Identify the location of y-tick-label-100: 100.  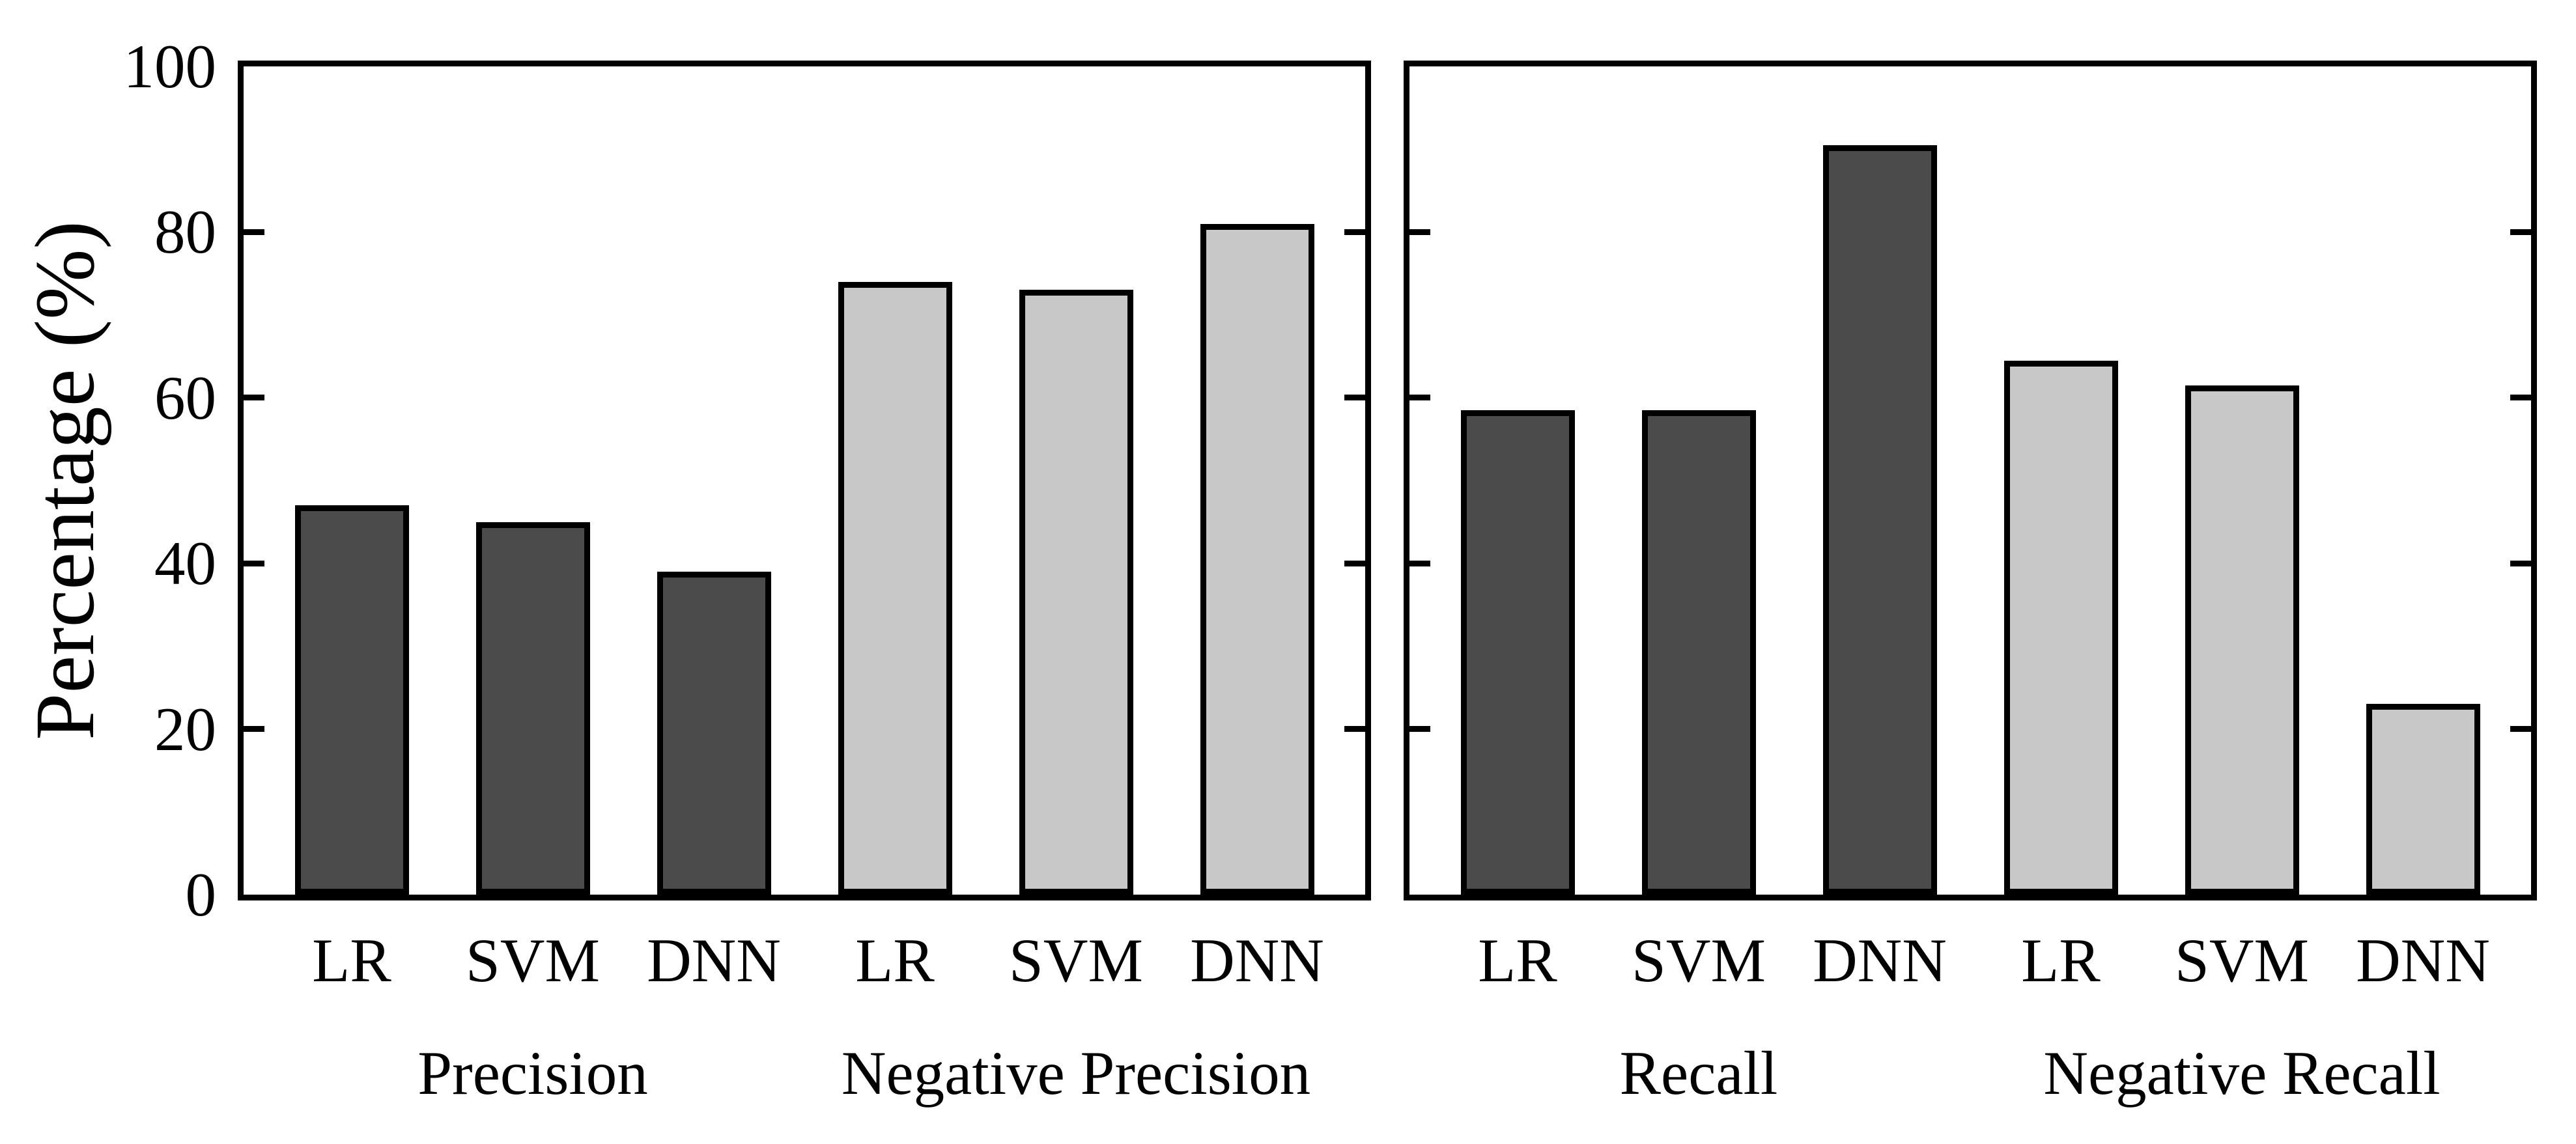
(170, 66).